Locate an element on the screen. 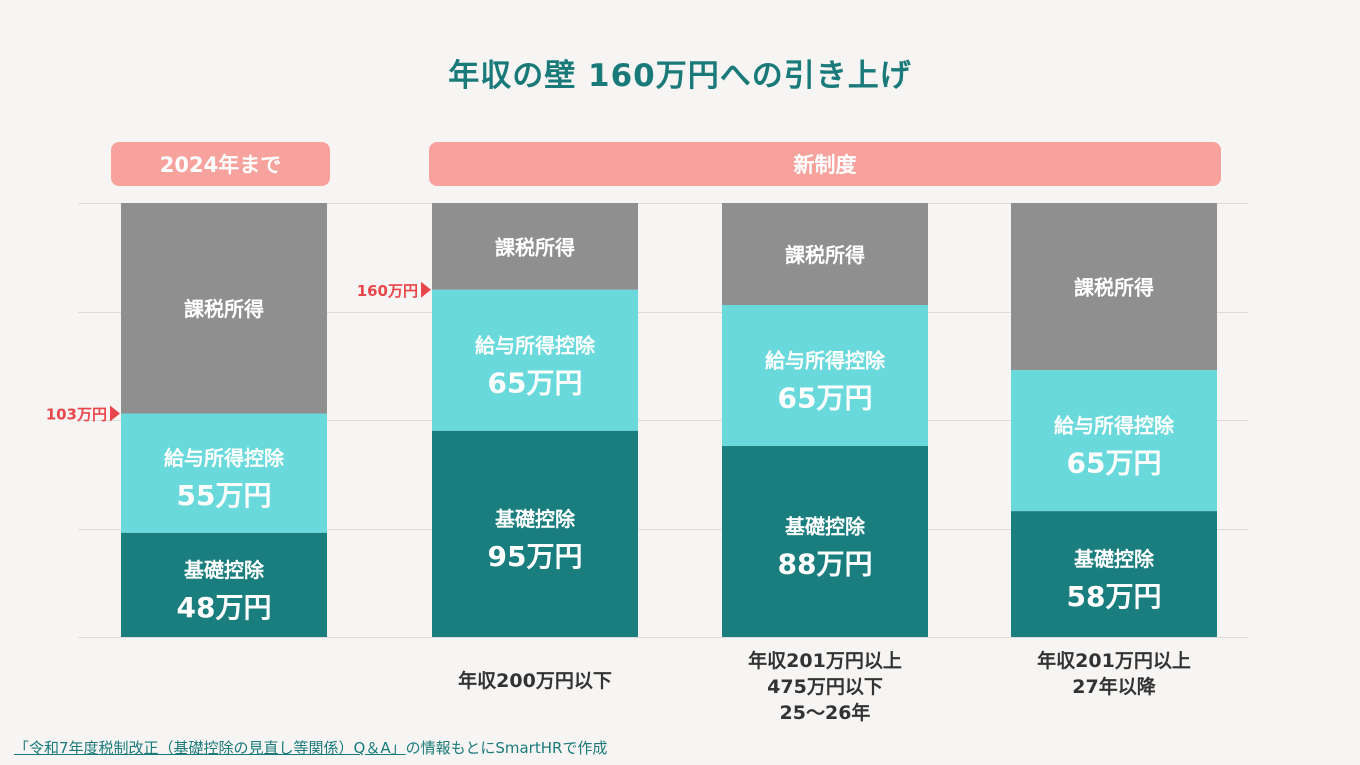 The image size is (1360, 765). kiso-value: 58万円 is located at coordinates (1114, 596).